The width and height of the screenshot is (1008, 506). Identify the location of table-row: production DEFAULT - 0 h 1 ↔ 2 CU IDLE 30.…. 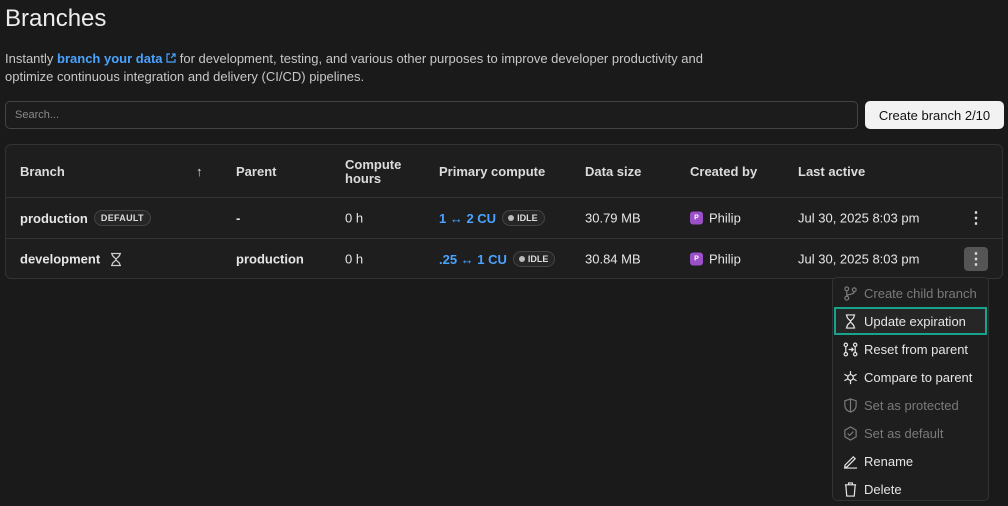
(504, 217).